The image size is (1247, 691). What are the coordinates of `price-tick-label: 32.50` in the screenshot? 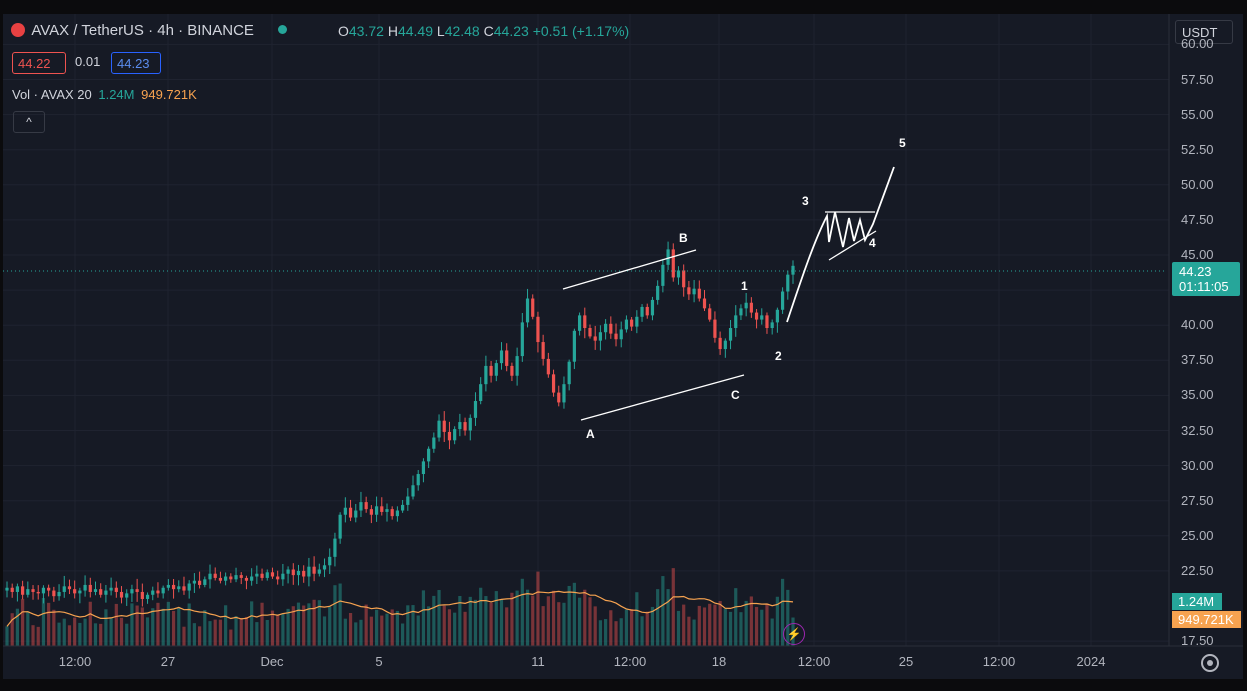 It's located at (1197, 430).